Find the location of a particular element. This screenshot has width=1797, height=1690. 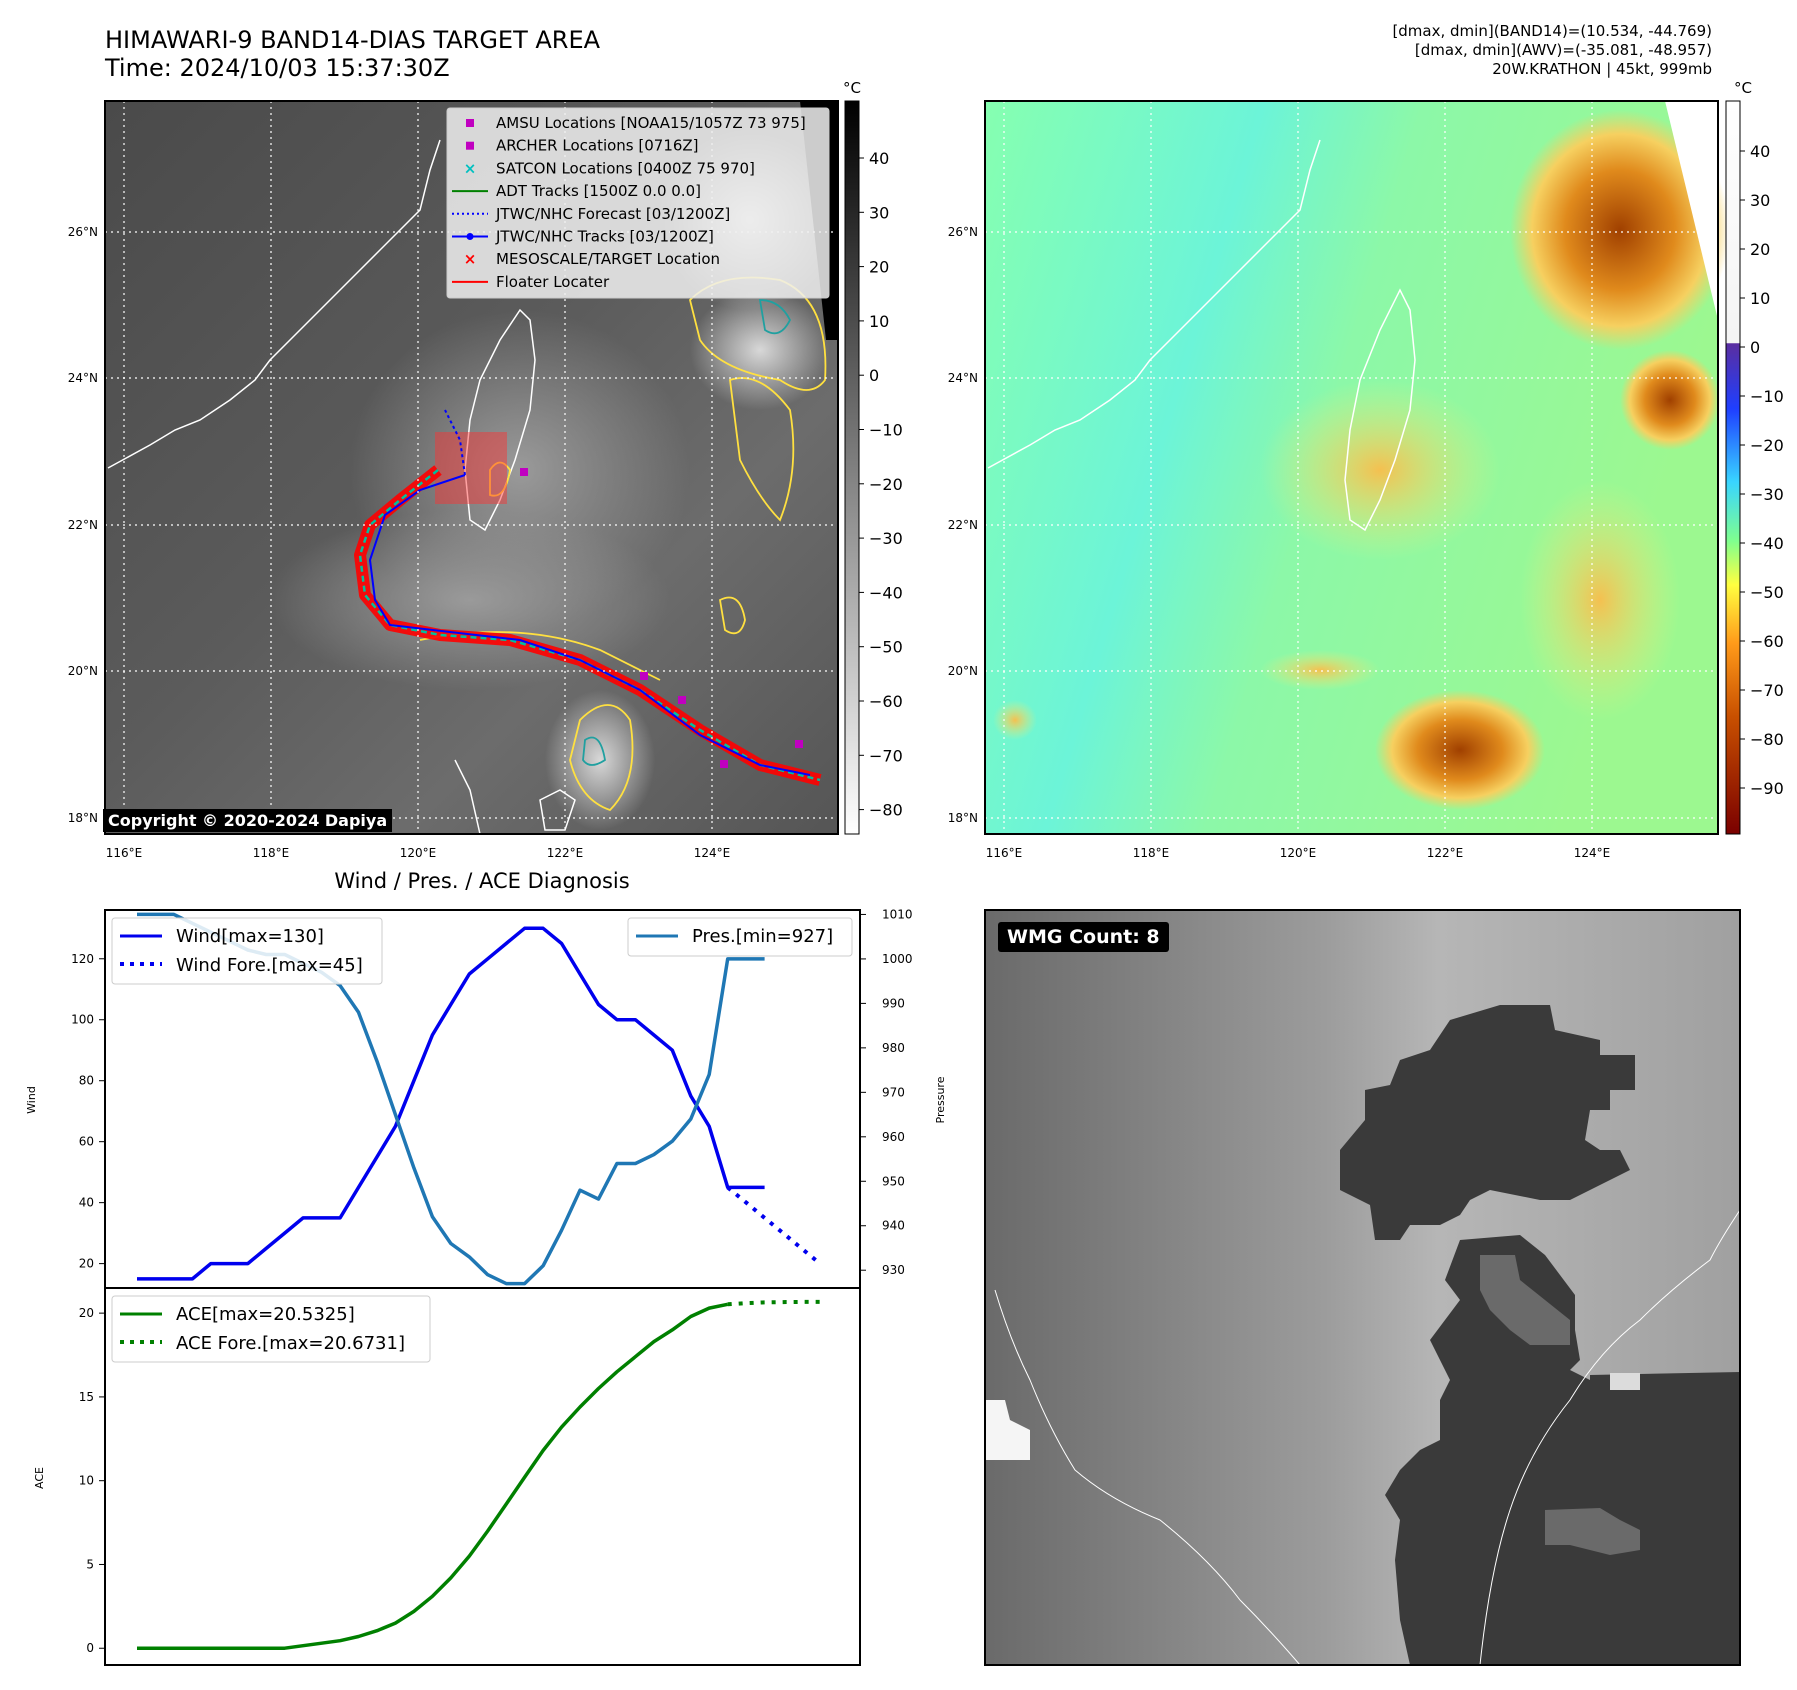

y-tick-label: 930 is located at coordinates (893, 1270).